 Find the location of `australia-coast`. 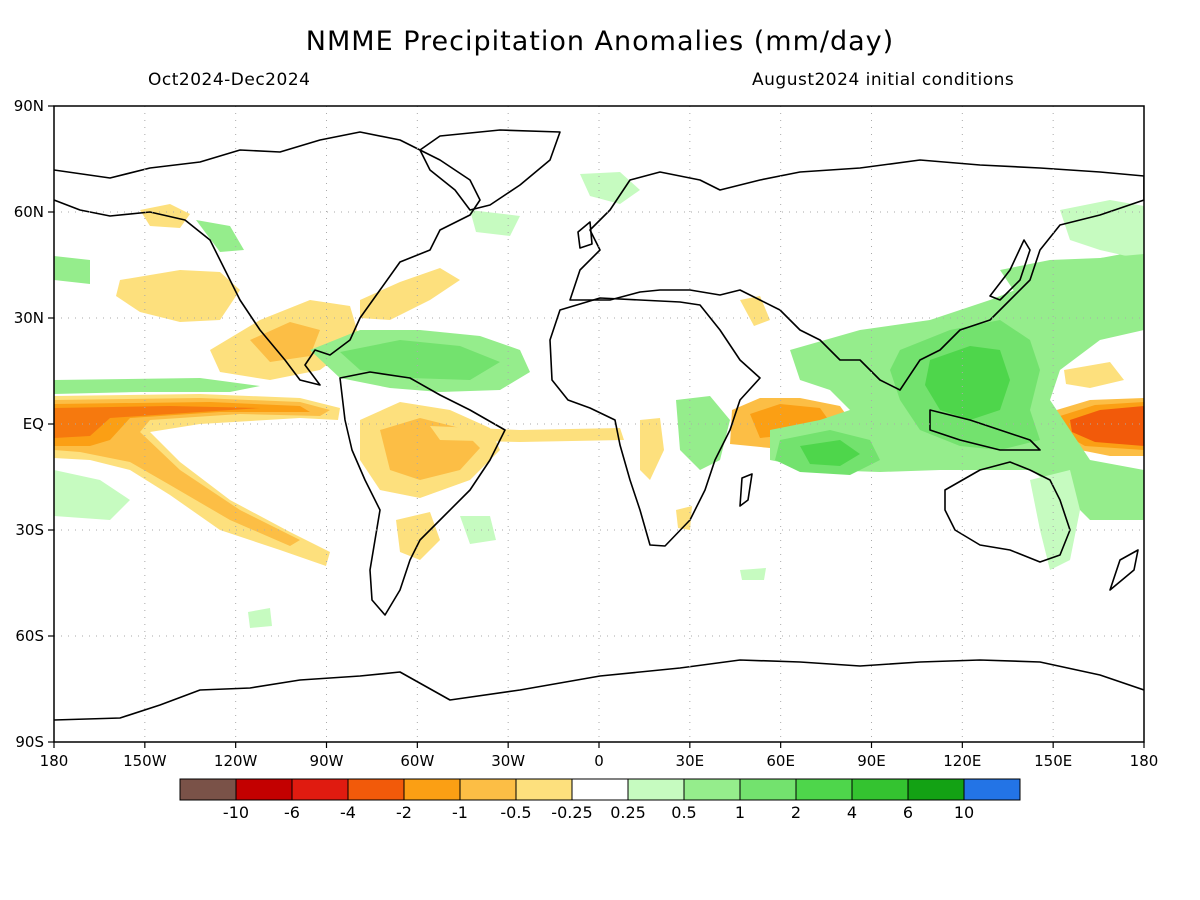

australia-coast is located at coordinates (1007, 512).